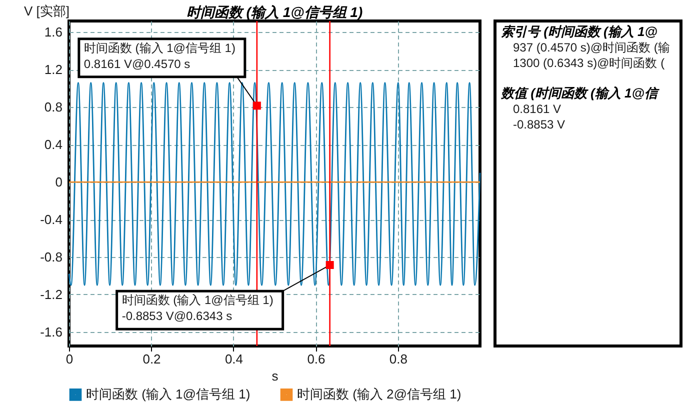  What do you see at coordinates (51, 294) in the screenshot?
I see `y-tick-label: -1.2` at bounding box center [51, 294].